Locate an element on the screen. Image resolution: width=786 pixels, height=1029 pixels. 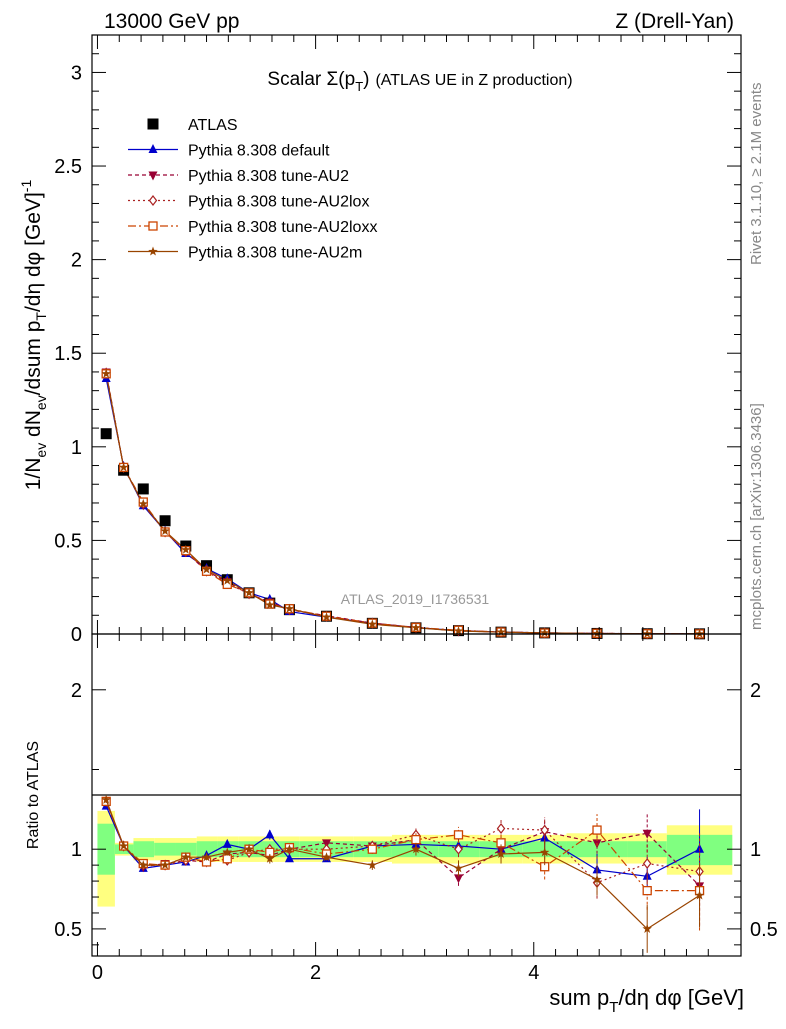
legend-marker-au2lox is located at coordinates (153, 200).